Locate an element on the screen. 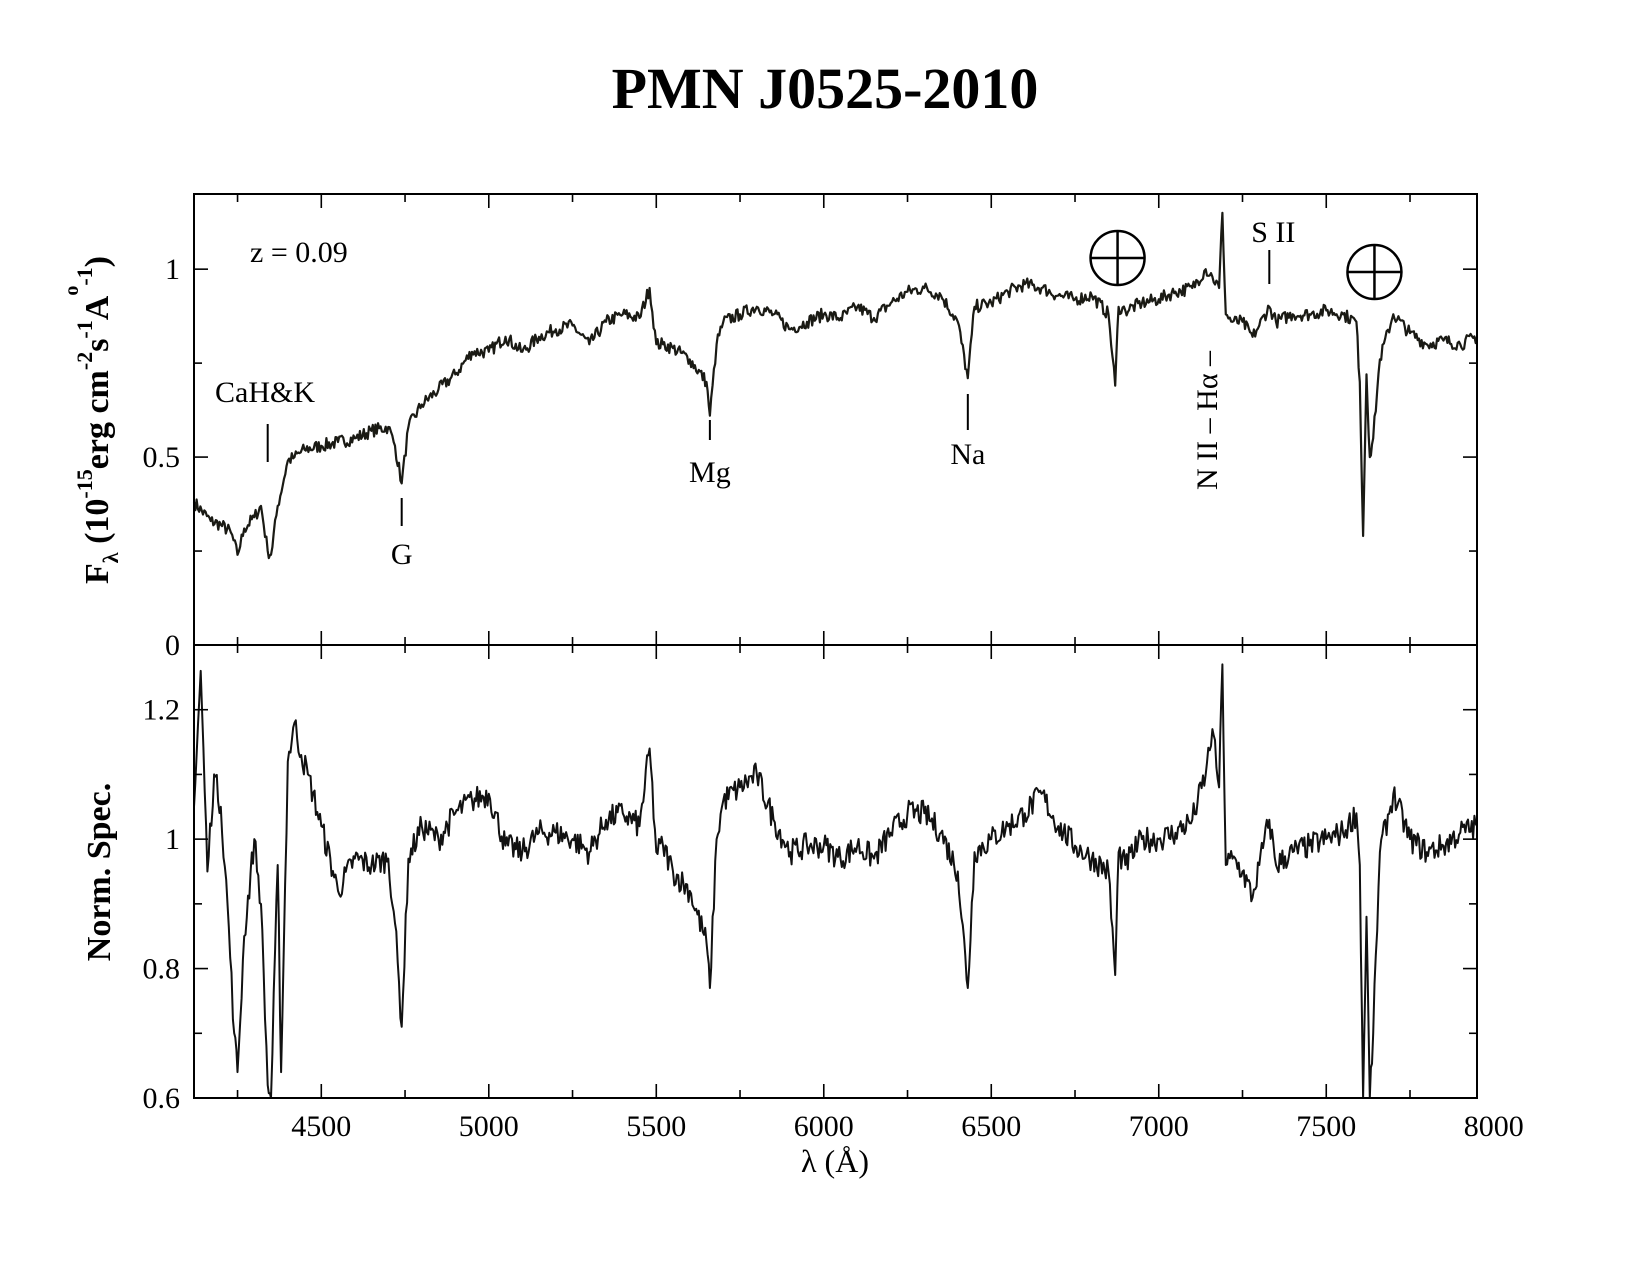 This screenshot has width=1650, height=1275. top-ylabel: Fλ (10-15erg cm-2s-1Ao-1) is located at coordinates (92, 420).